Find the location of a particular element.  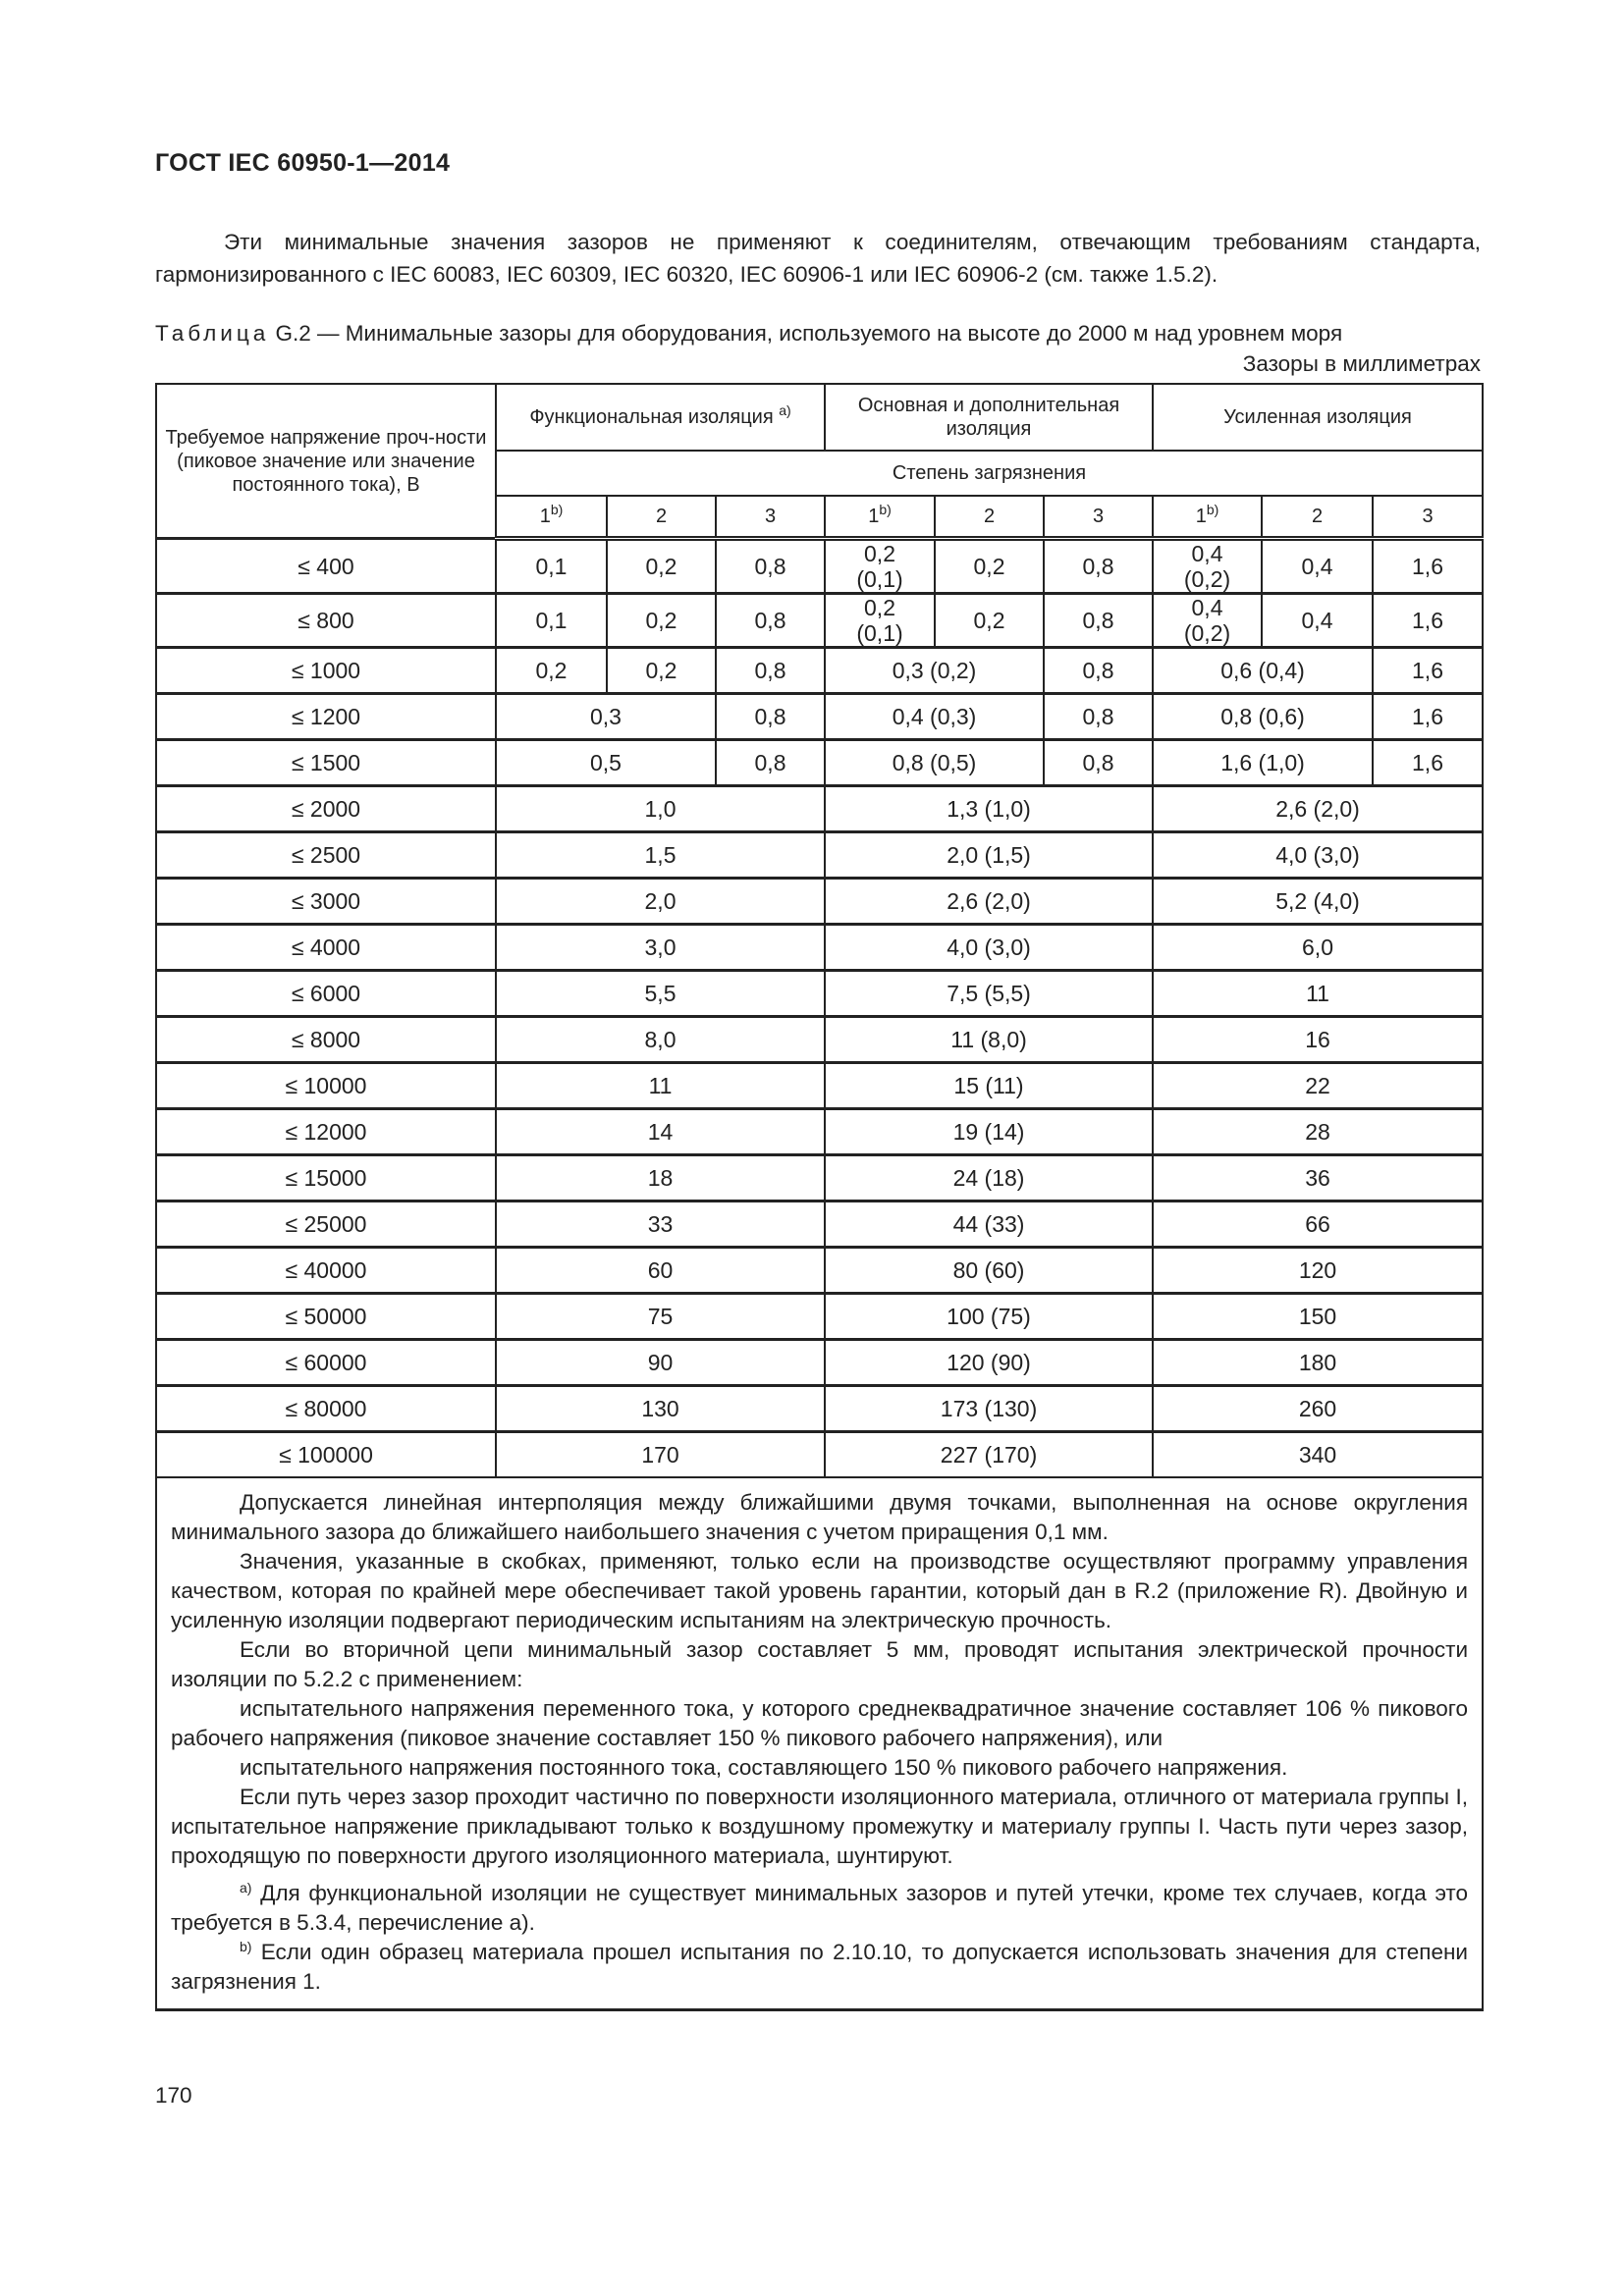

clearance-cell: 2,0 (1,5) is located at coordinates (989, 855).